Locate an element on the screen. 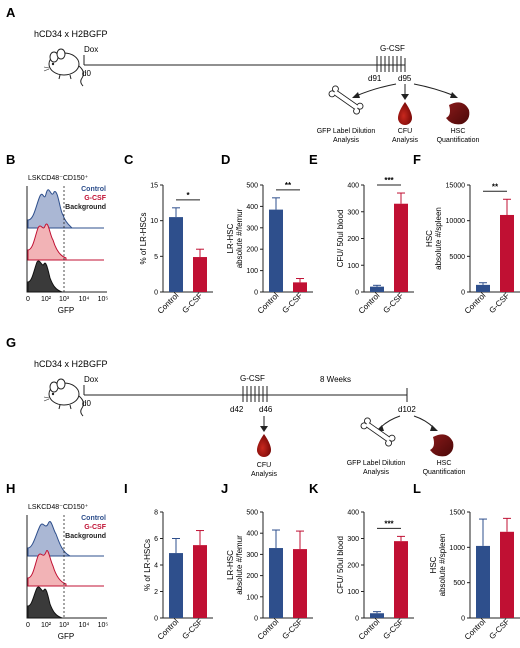 This screenshot has width=520, height=648. legend-gcsf: G-CSF is located at coordinates (95, 527).